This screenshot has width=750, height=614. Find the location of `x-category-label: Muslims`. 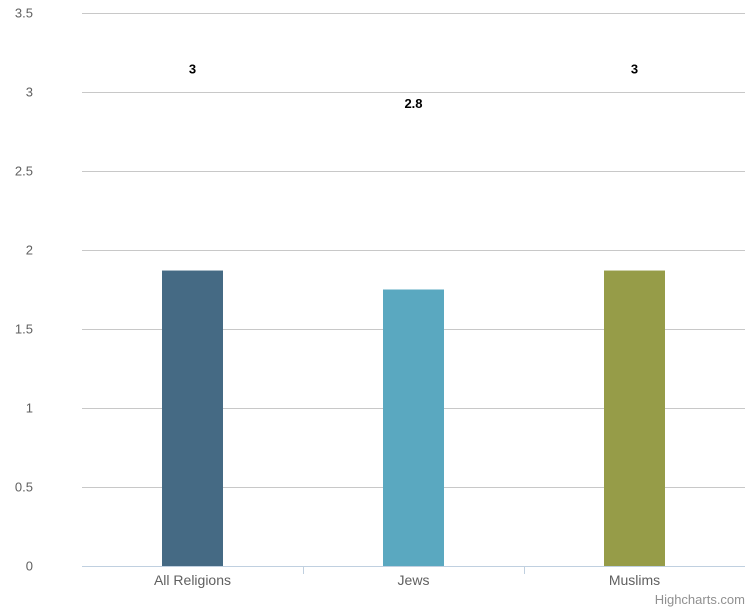

x-category-label: Muslims is located at coordinates (634, 580).